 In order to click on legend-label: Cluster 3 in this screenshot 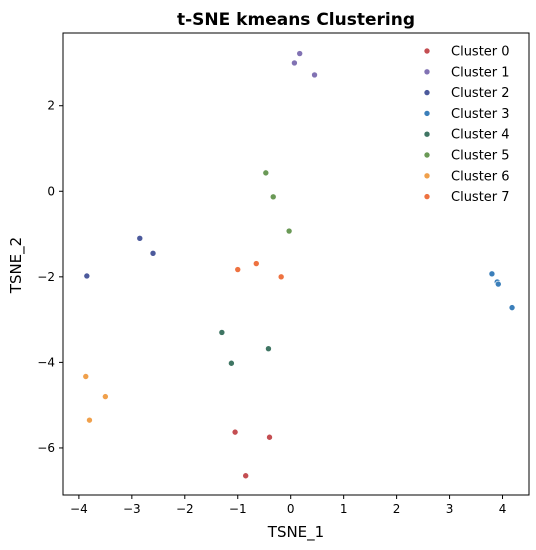, I will do `click(480, 114)`.